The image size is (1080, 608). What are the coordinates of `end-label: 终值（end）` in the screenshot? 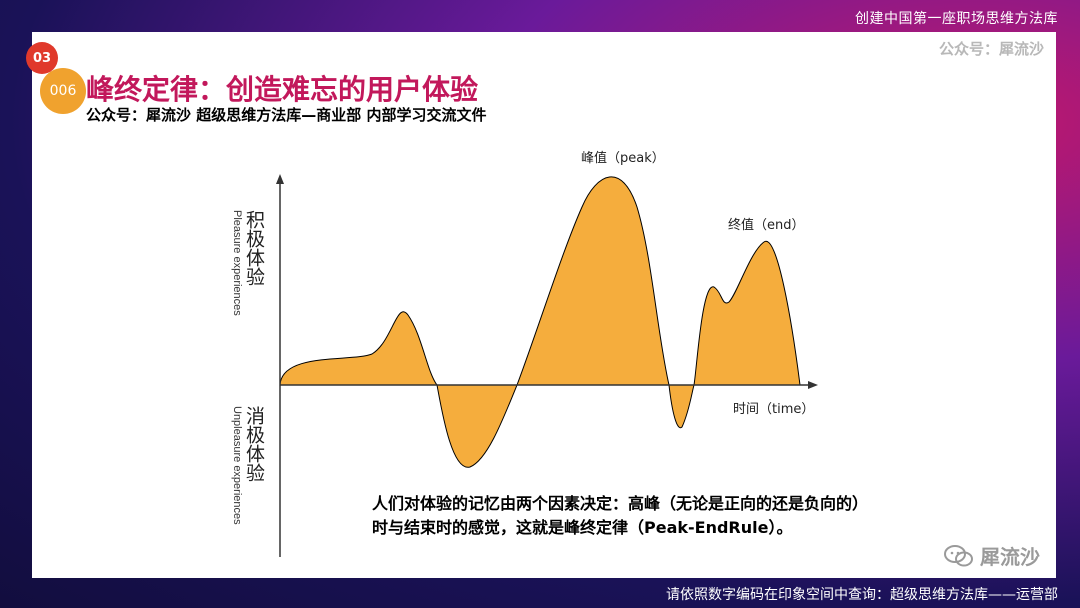 It's located at (766, 225).